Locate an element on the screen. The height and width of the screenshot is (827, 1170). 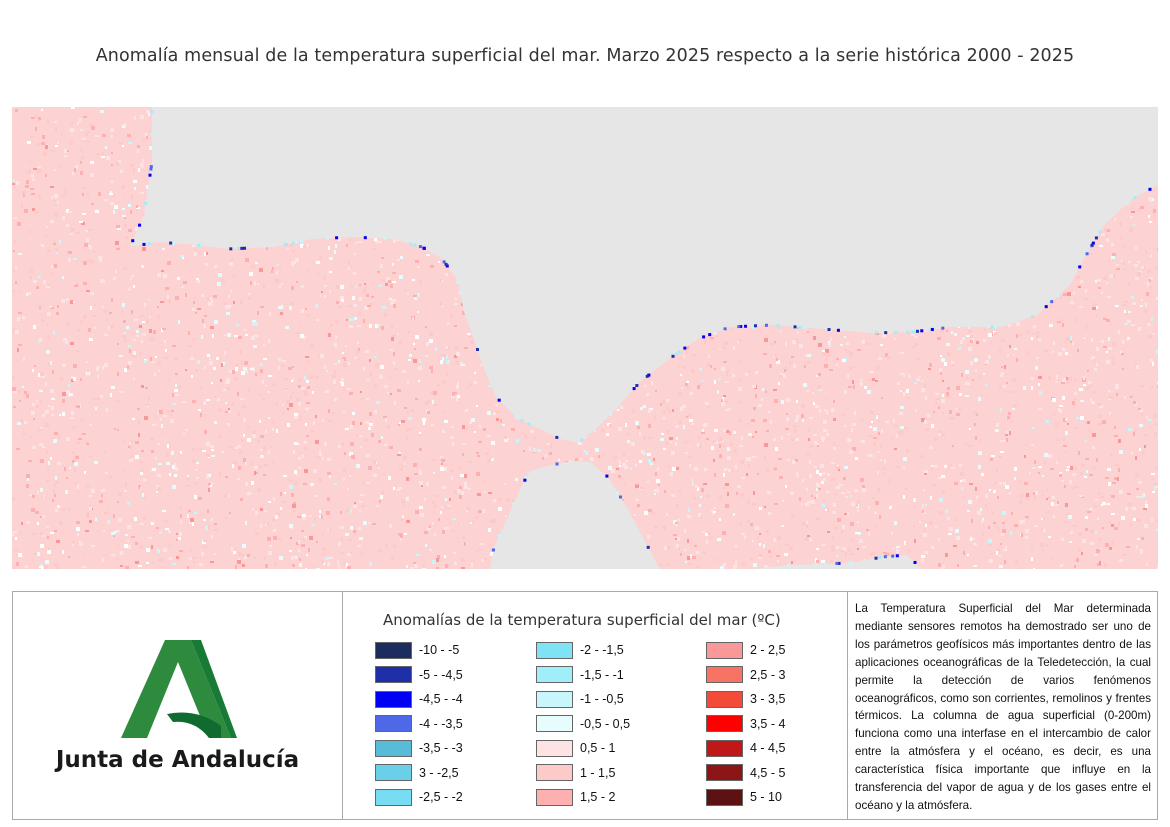
legend-label: 4 - 4,5 is located at coordinates (768, 748).